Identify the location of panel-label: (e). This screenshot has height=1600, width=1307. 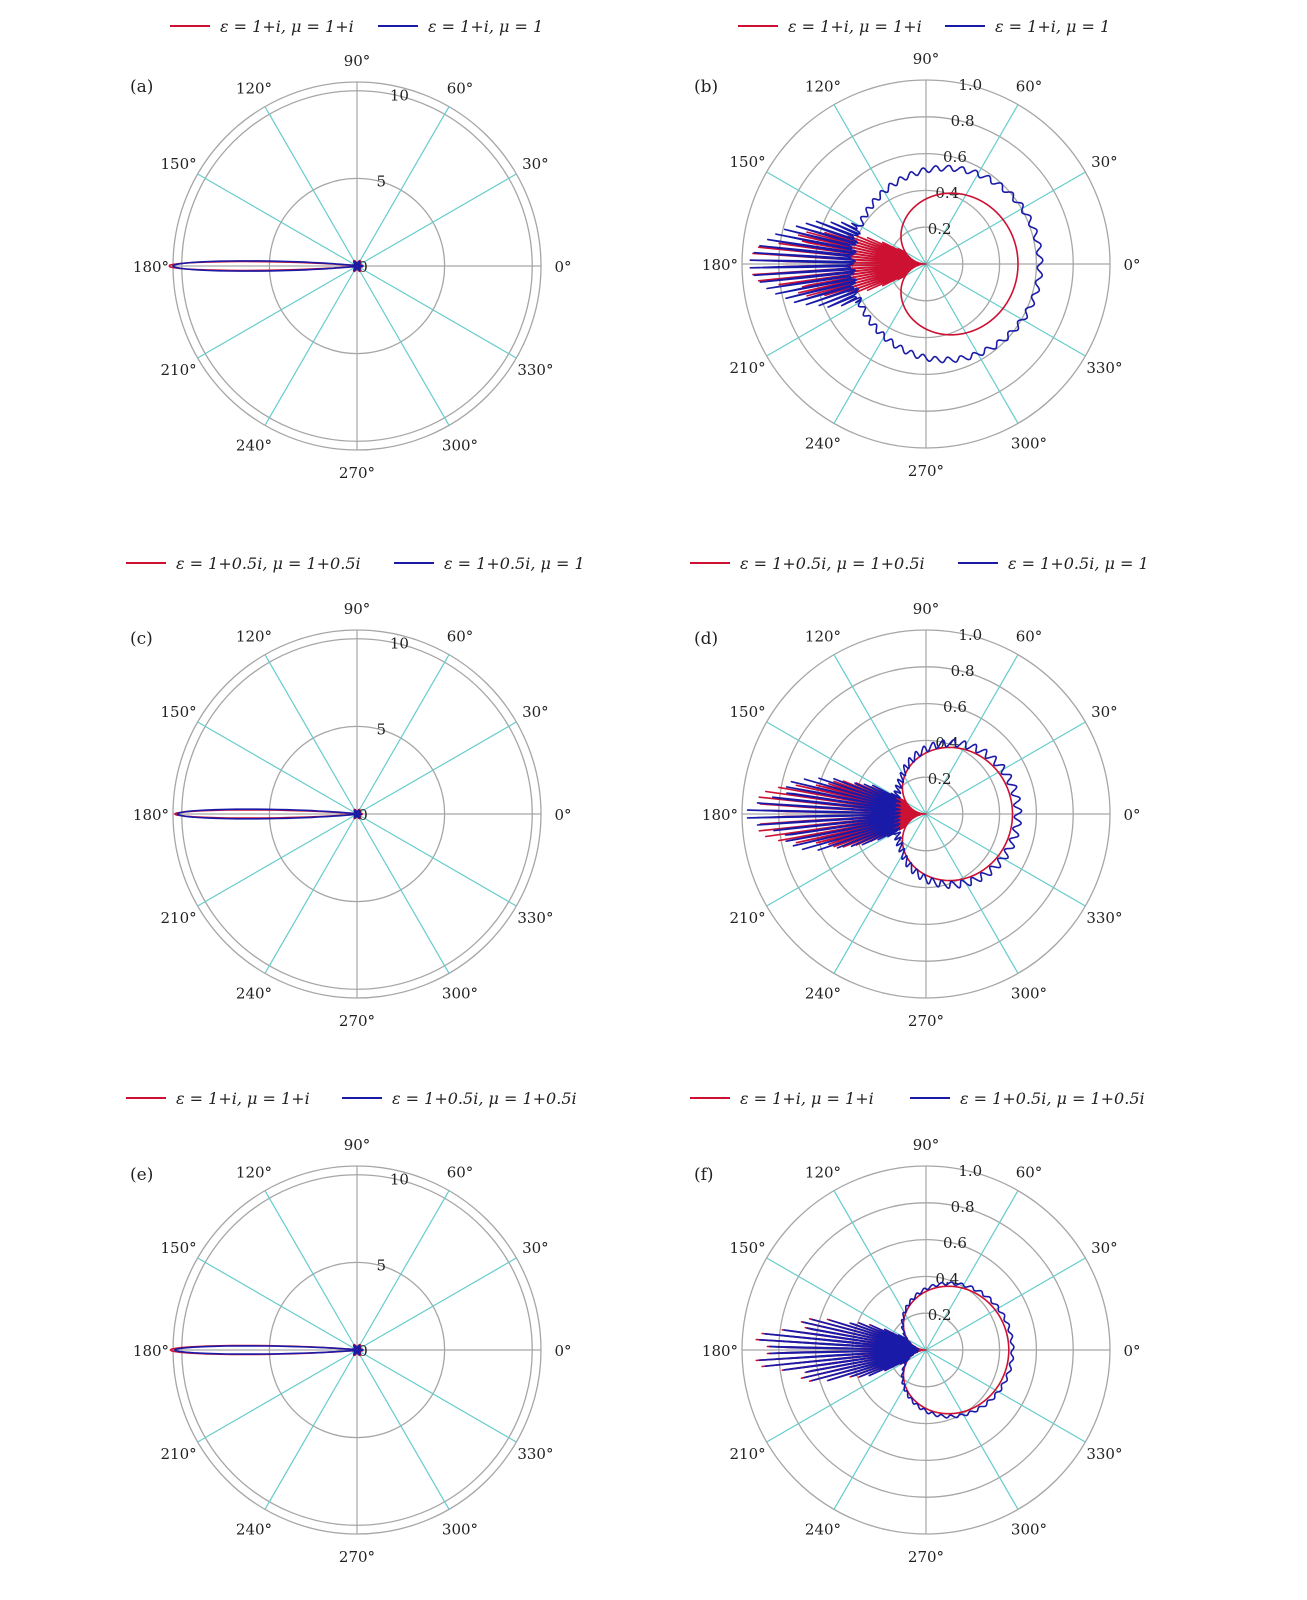
(141, 1175).